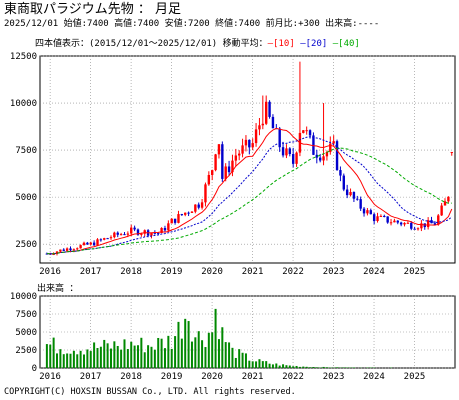 Image resolution: width=459 pixels, height=400 pixels. I want to click on legend-ma-label: 移動平均：, so click(245, 44).